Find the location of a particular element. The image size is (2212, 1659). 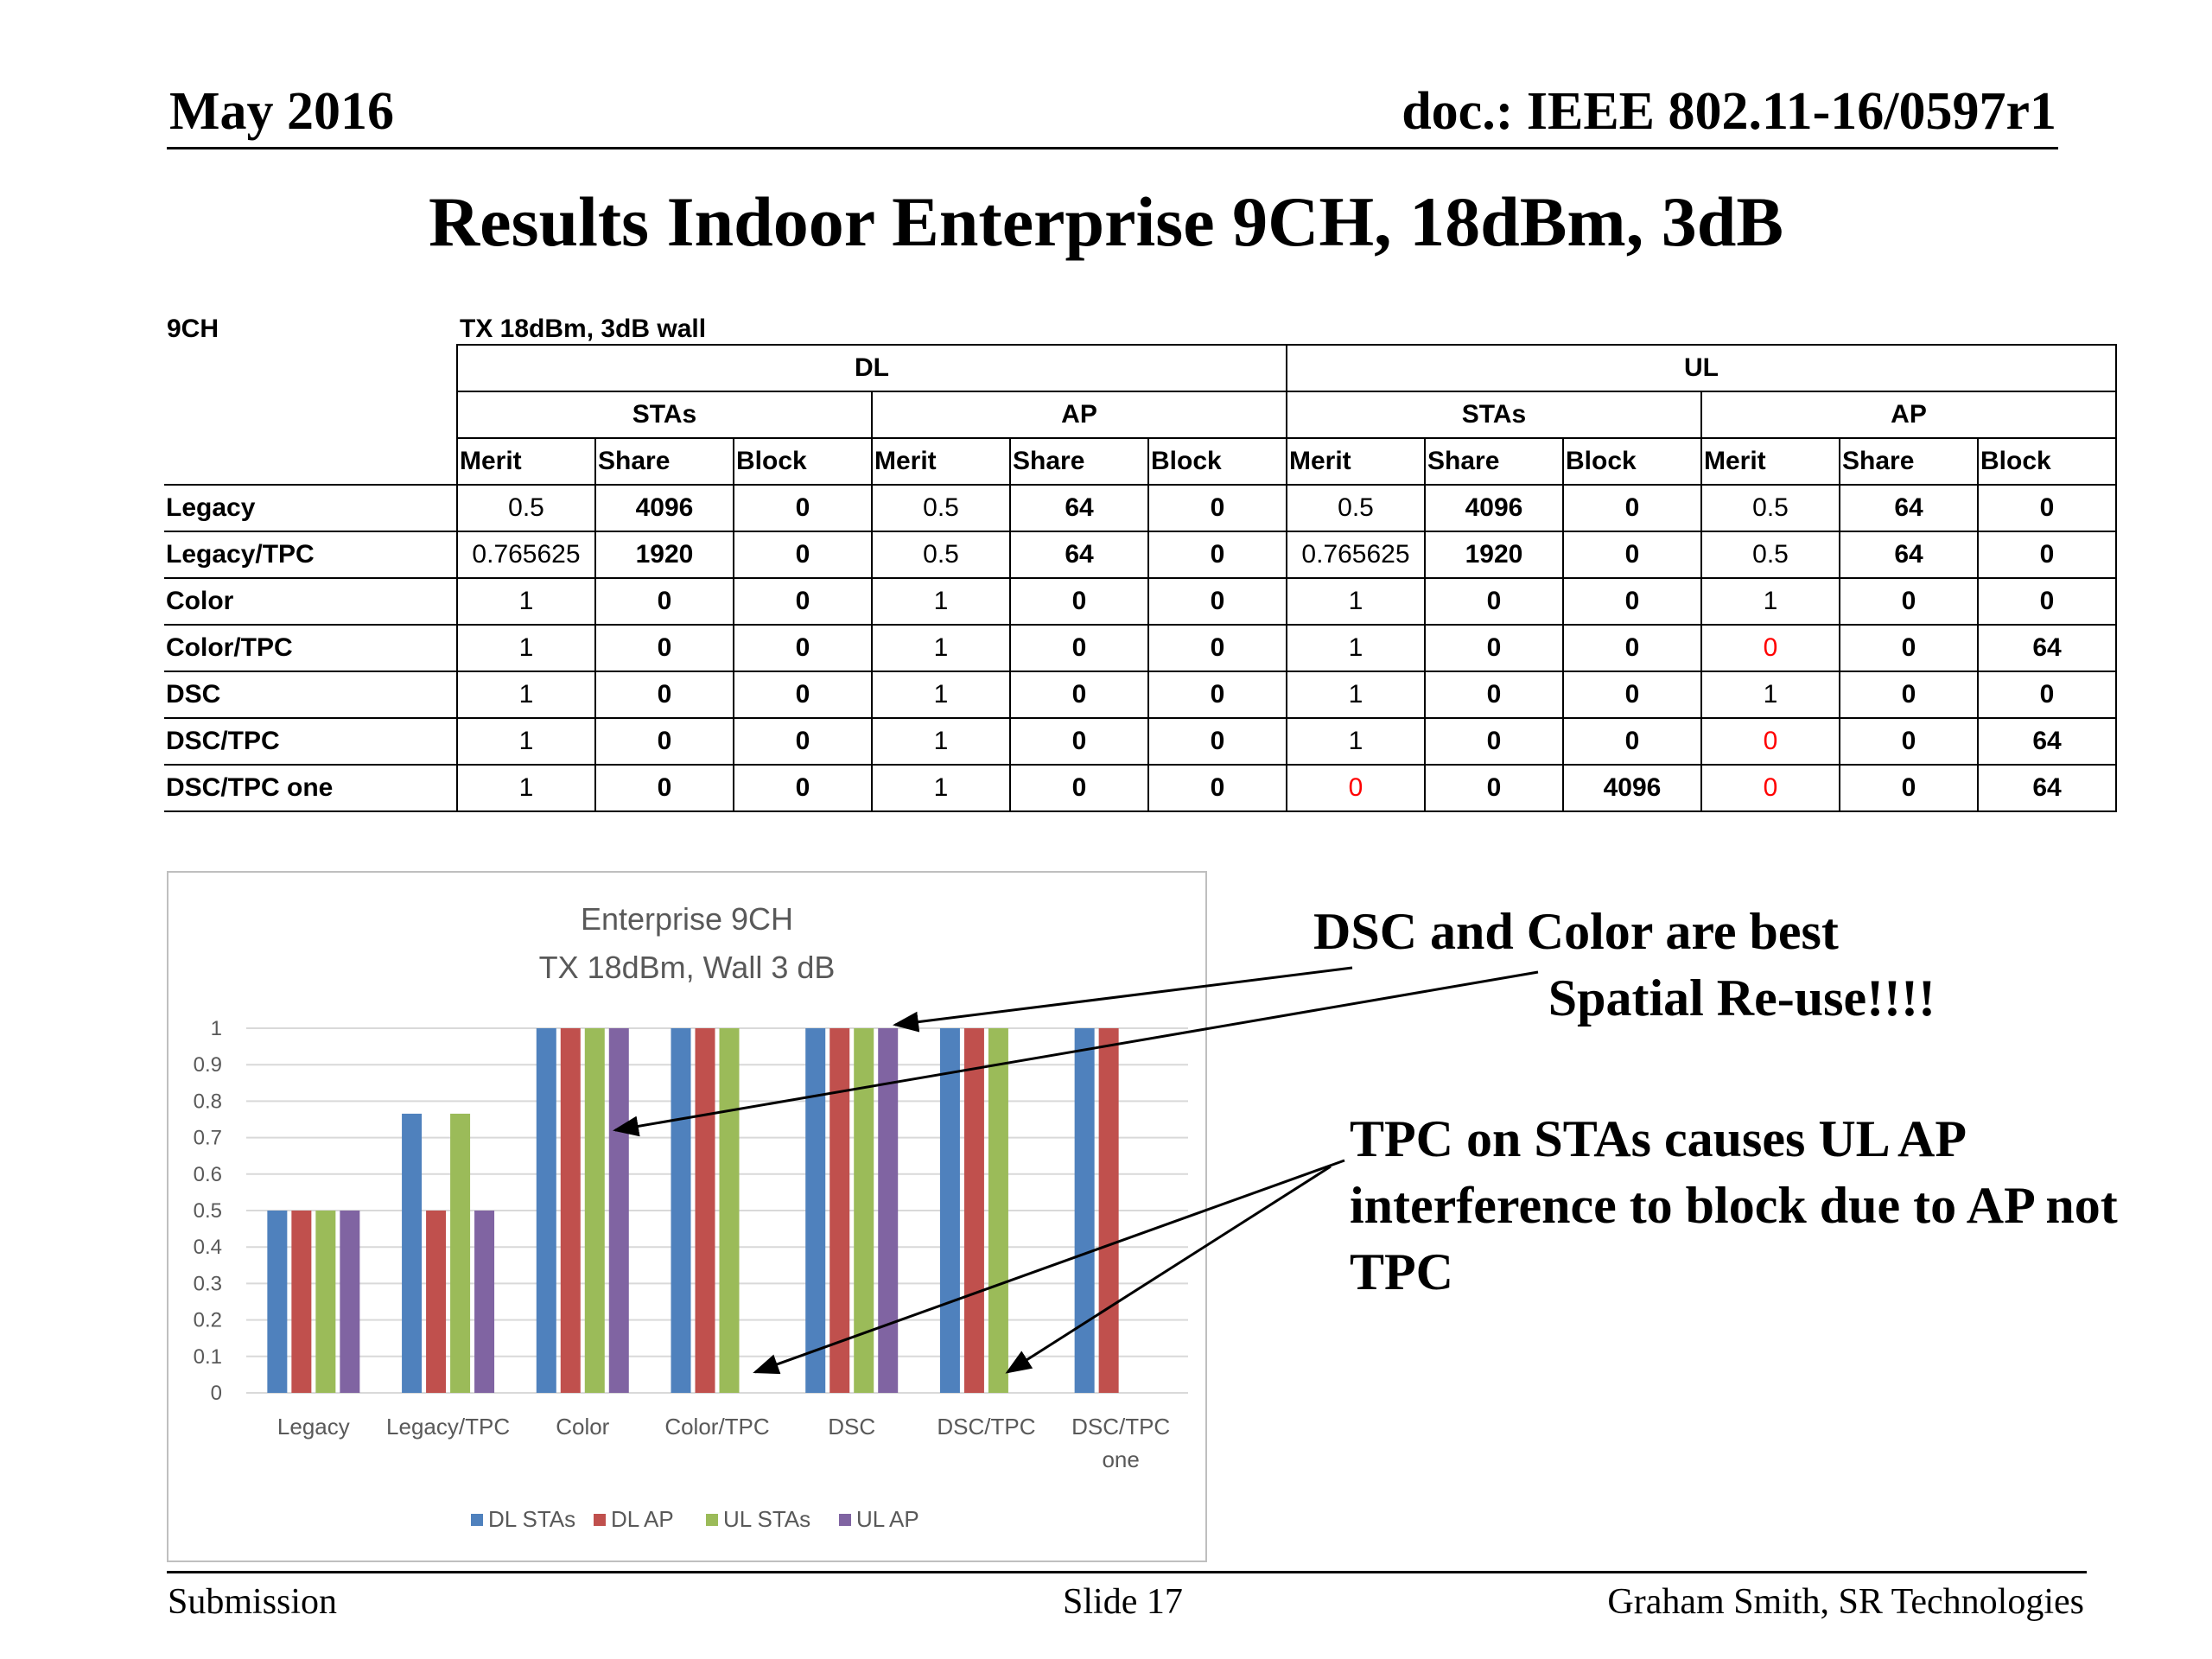

table-row: Color 1 0 0 1 0 0 1 0 0 1 0 0 is located at coordinates (1140, 601).